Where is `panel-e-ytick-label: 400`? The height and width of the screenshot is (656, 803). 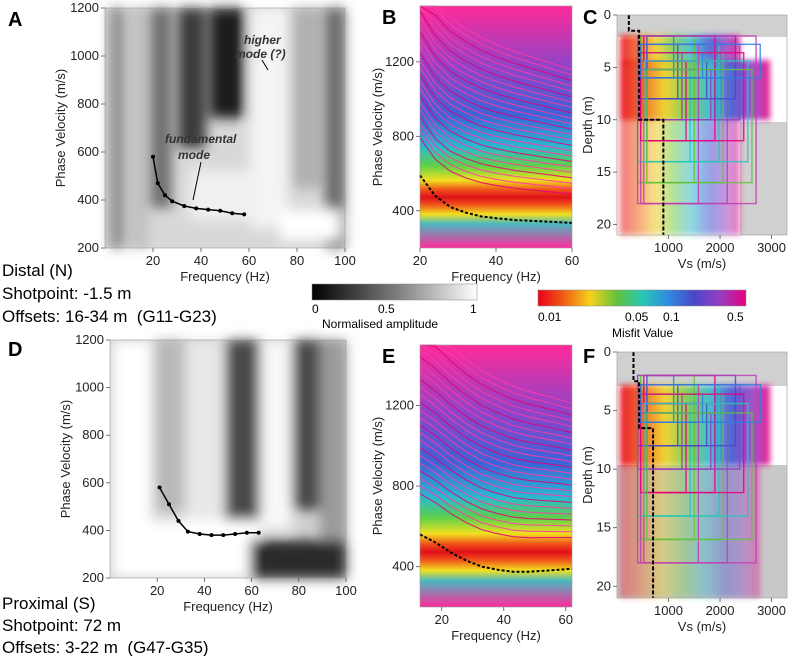
panel-e-ytick-label: 400 is located at coordinates (403, 566).